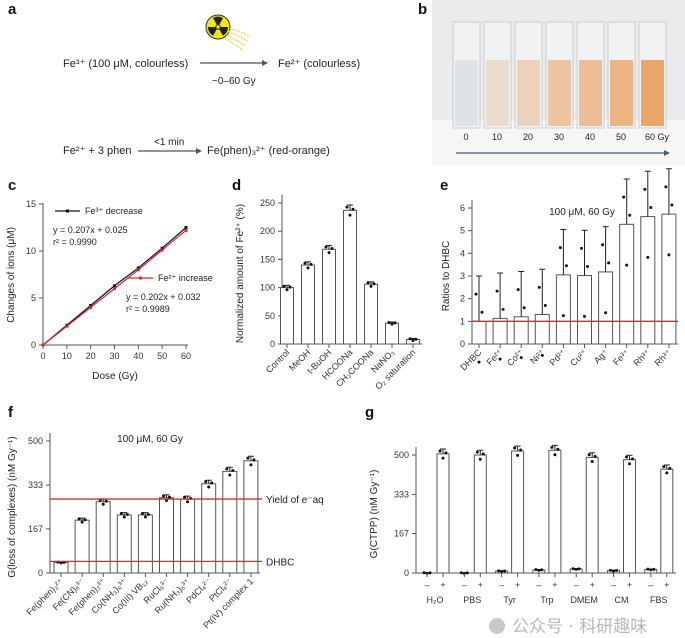 The height and width of the screenshot is (638, 685). What do you see at coordinates (601, 356) in the screenshot?
I see `category-label: Ag⁺` at bounding box center [601, 356].